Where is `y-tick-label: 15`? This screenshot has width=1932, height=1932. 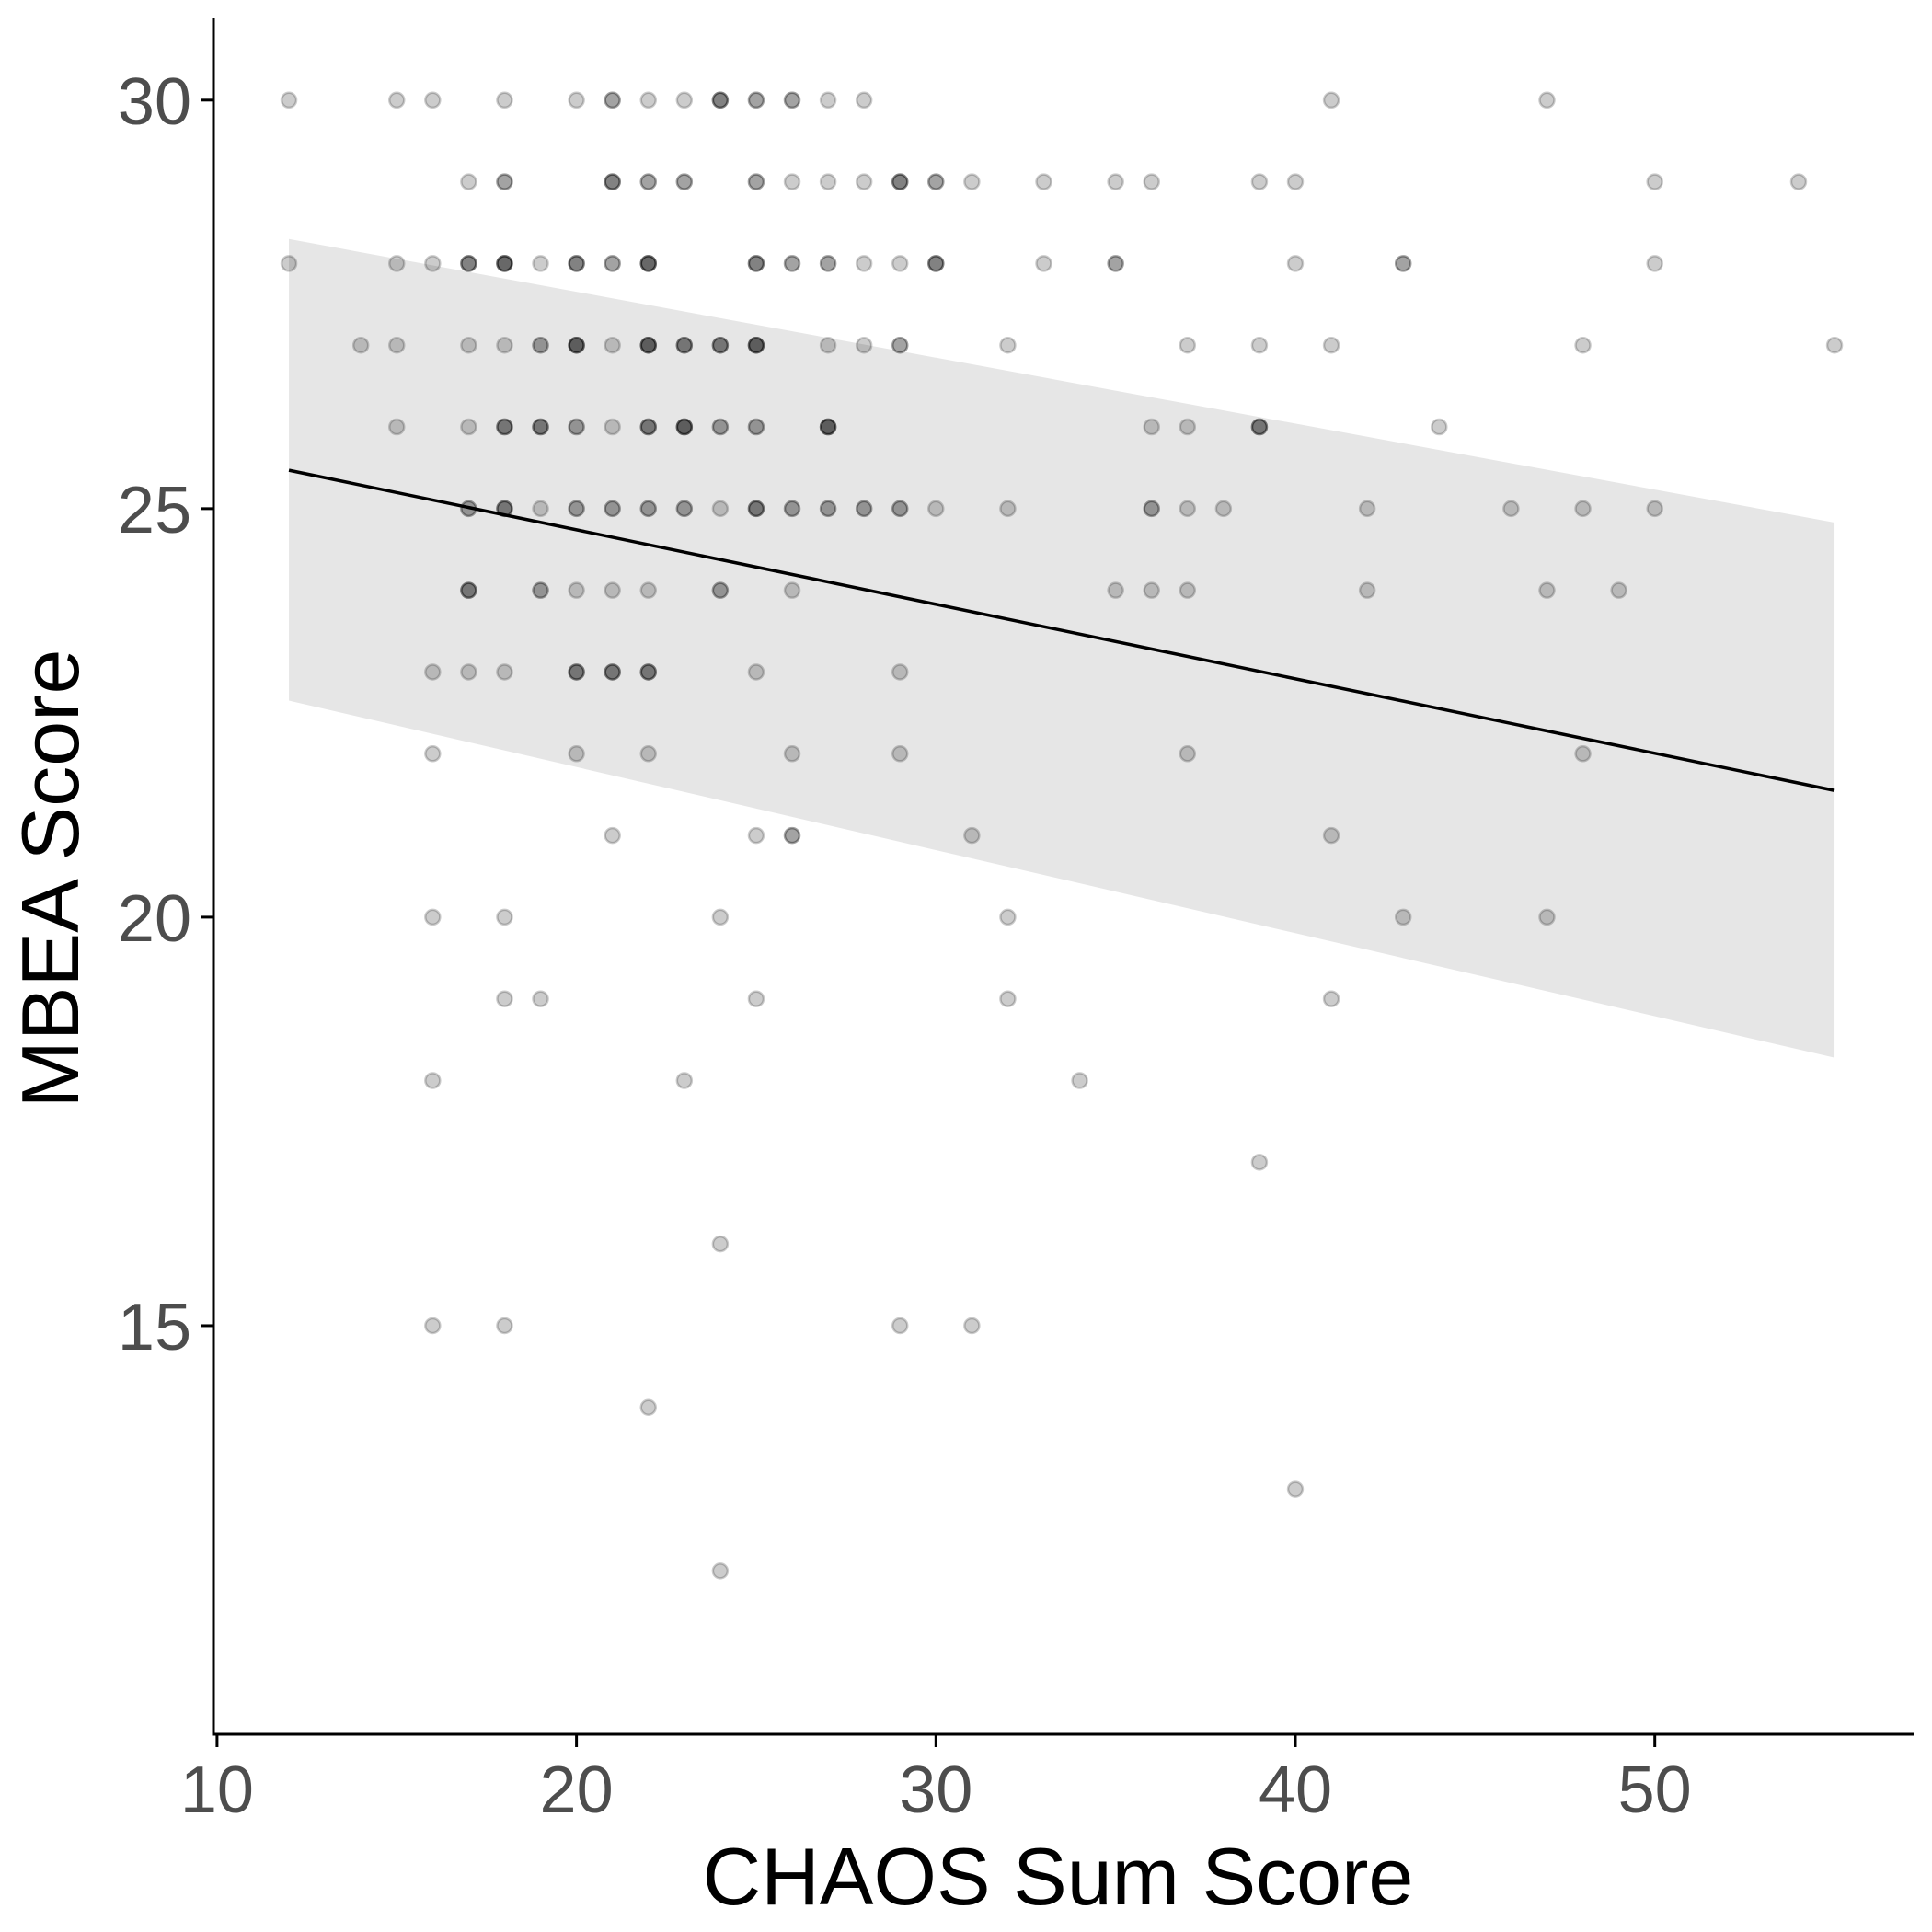 y-tick-label: 15 is located at coordinates (154, 1327).